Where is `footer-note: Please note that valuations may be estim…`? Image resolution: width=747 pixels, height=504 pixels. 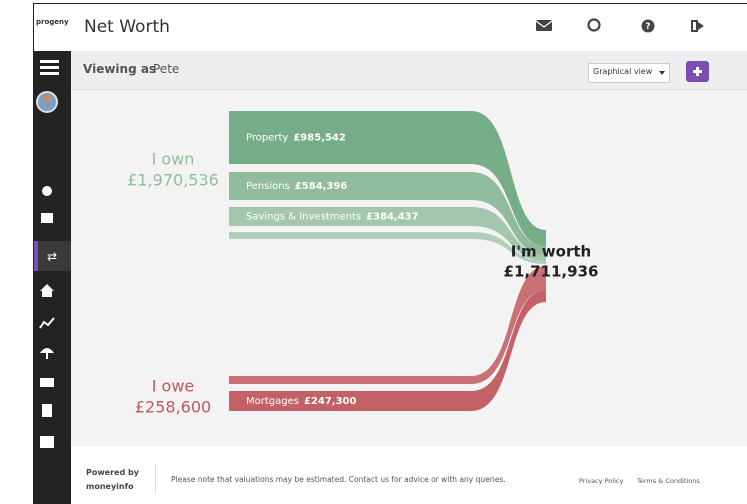 footer-note: Please note that valuations may be estim… is located at coordinates (338, 479).